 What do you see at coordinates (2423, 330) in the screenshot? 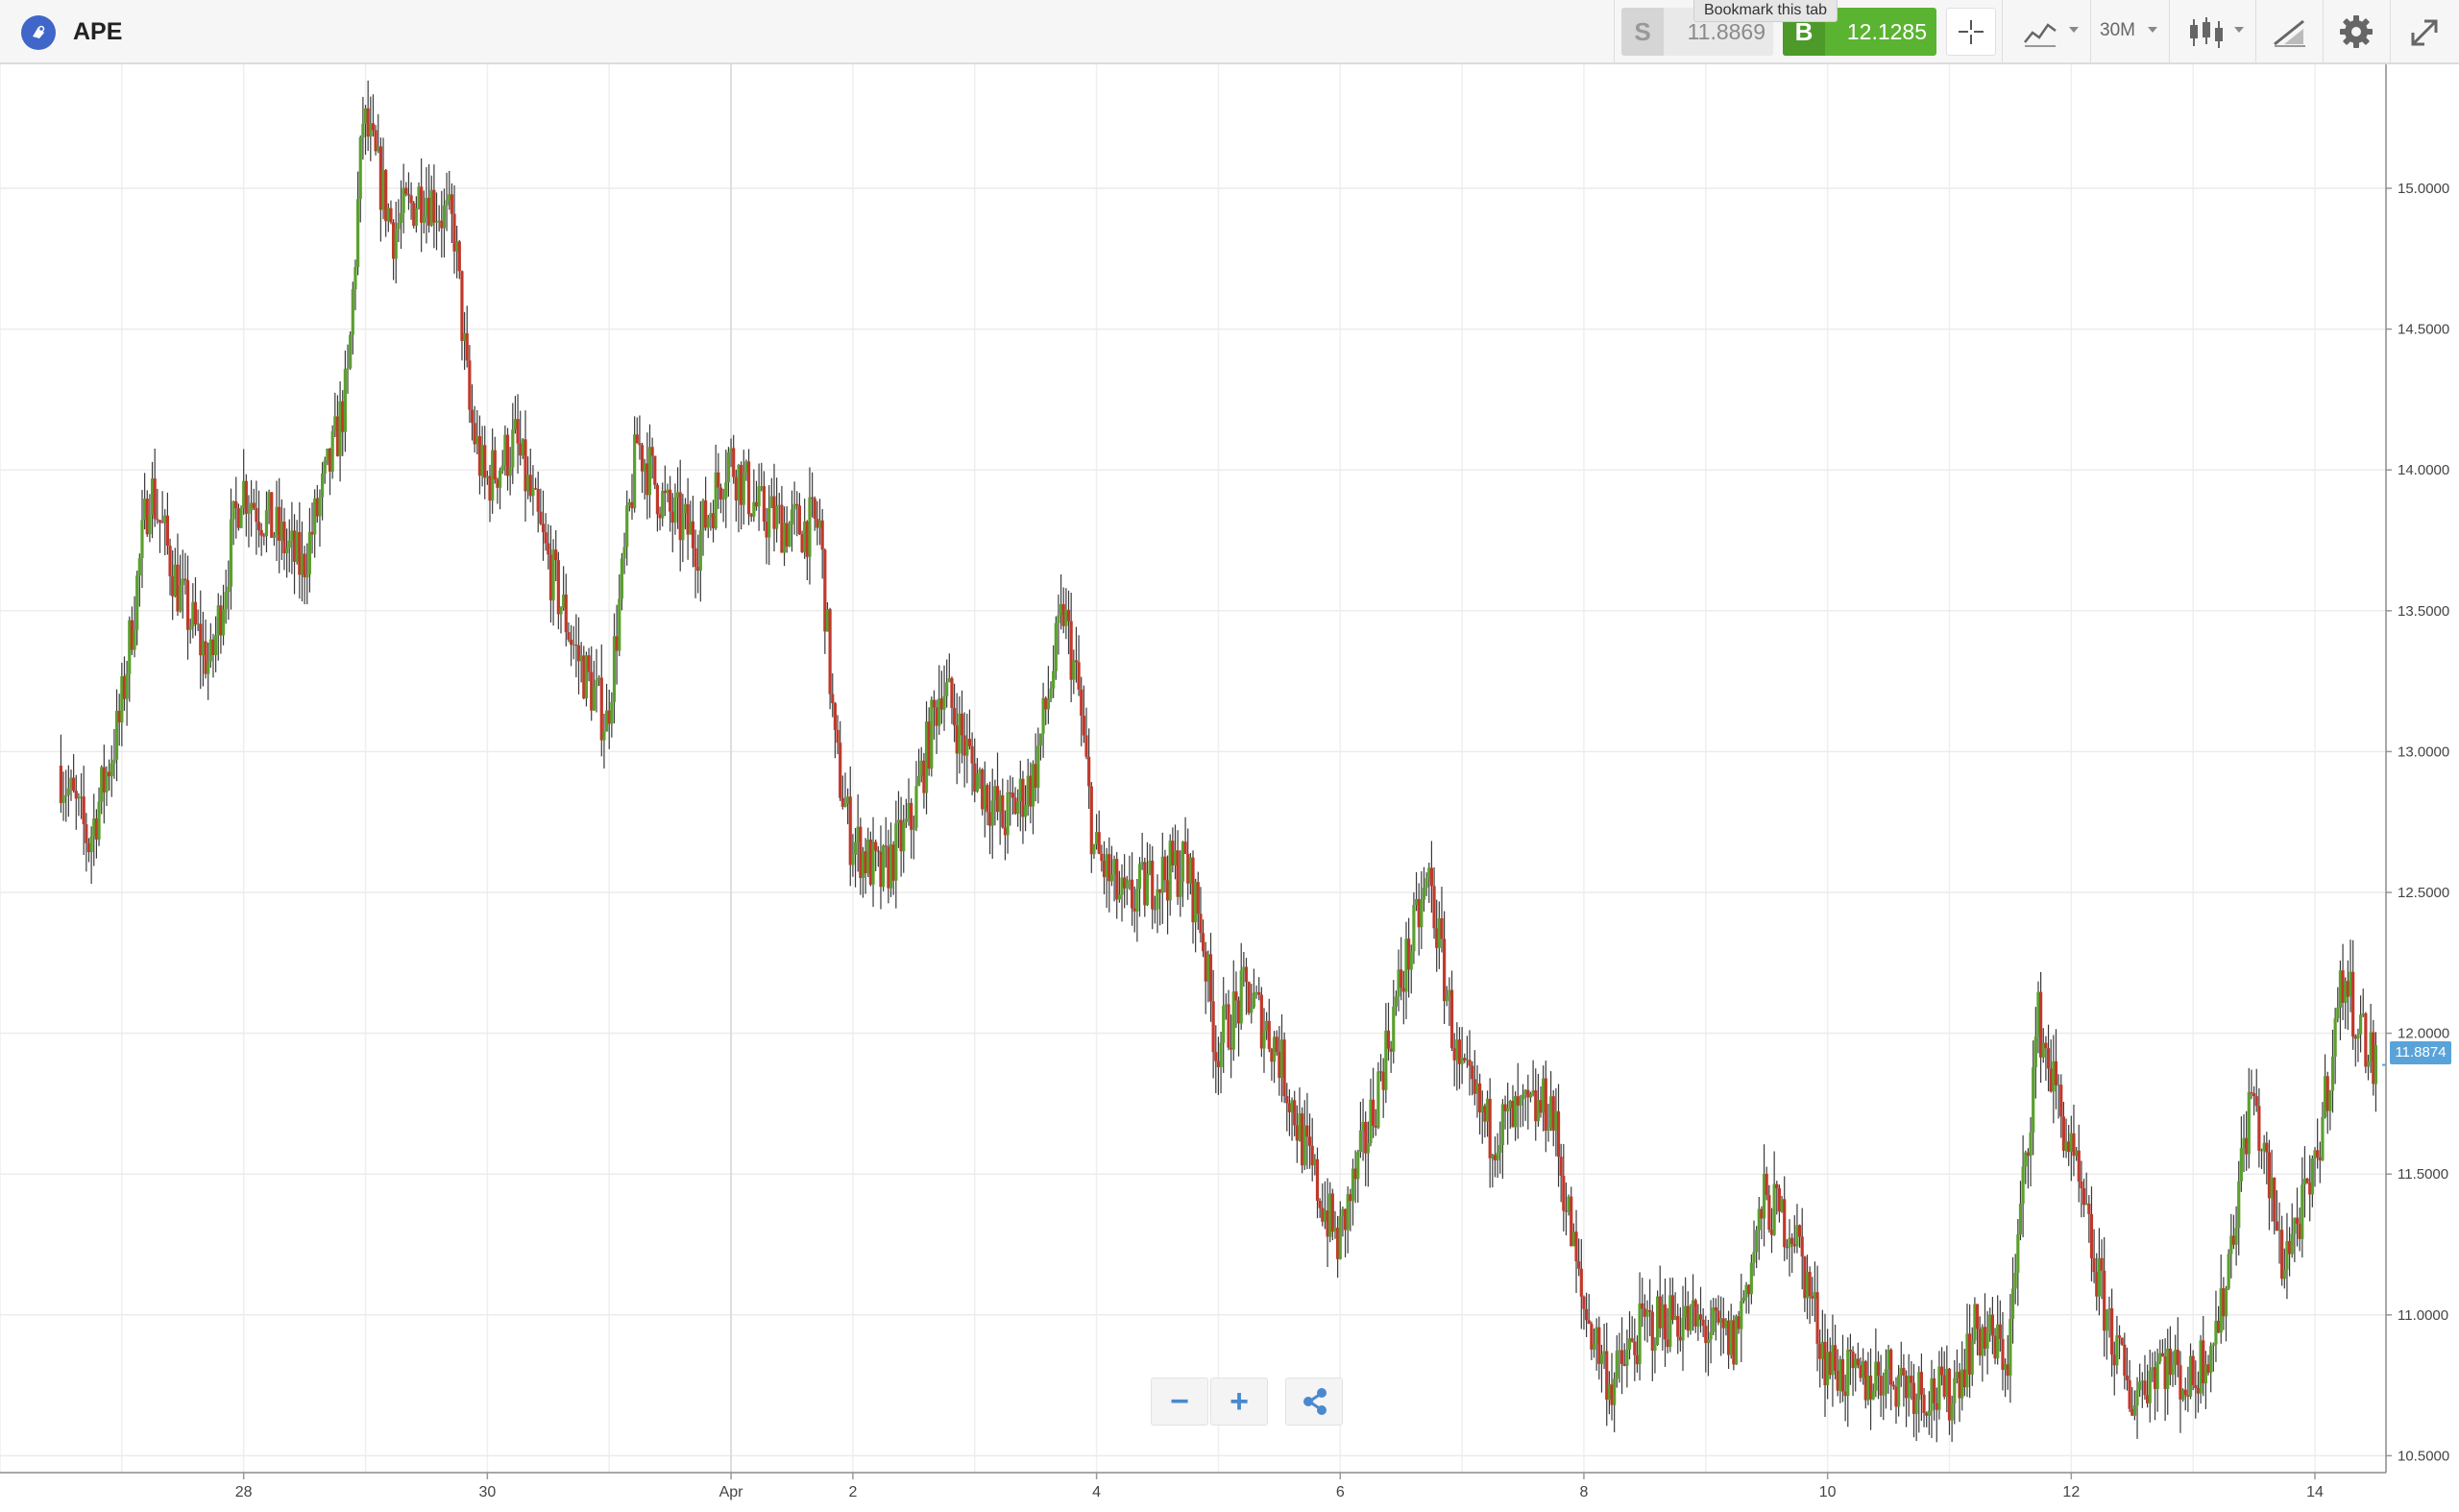
I see `y-tick-label: 14.5000` at bounding box center [2423, 330].